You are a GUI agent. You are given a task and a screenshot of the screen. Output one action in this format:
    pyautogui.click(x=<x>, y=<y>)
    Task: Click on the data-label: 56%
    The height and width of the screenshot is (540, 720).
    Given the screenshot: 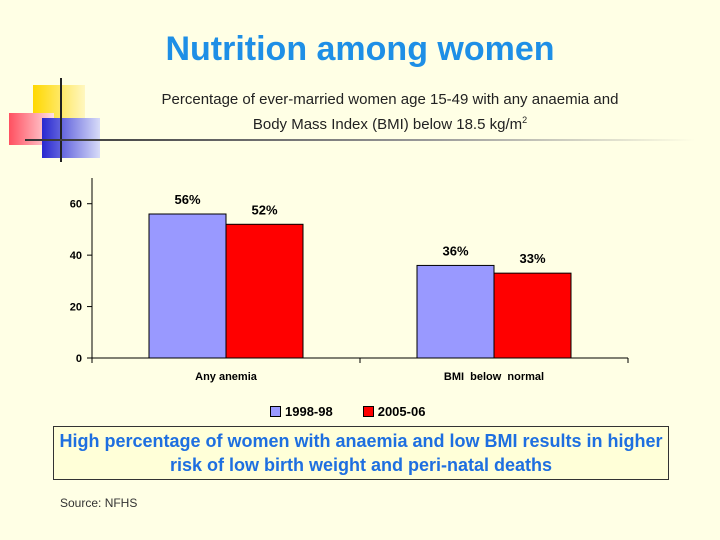 What is the action you would take?
    pyautogui.click(x=187, y=199)
    